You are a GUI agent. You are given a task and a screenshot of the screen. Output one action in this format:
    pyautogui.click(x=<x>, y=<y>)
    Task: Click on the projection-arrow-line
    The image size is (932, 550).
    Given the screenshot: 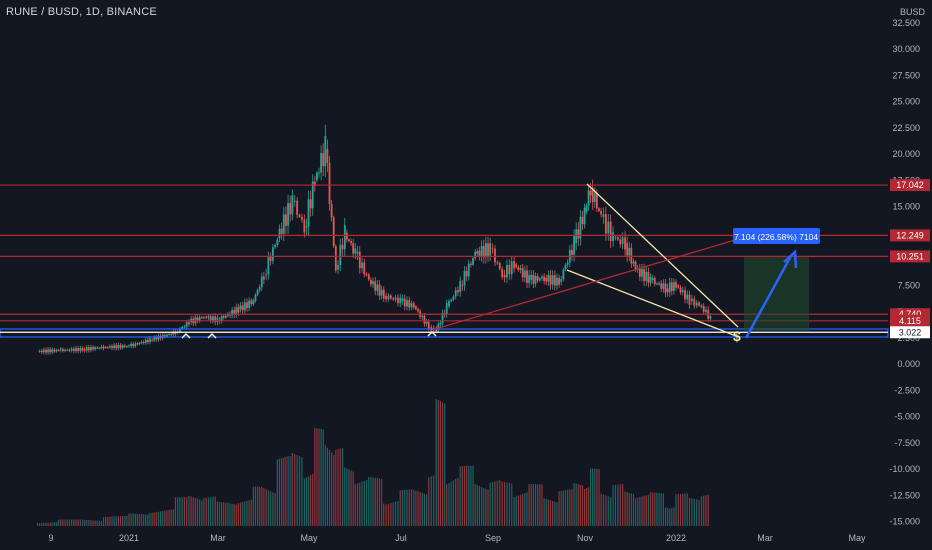 What is the action you would take?
    pyautogui.click(x=768, y=297)
    